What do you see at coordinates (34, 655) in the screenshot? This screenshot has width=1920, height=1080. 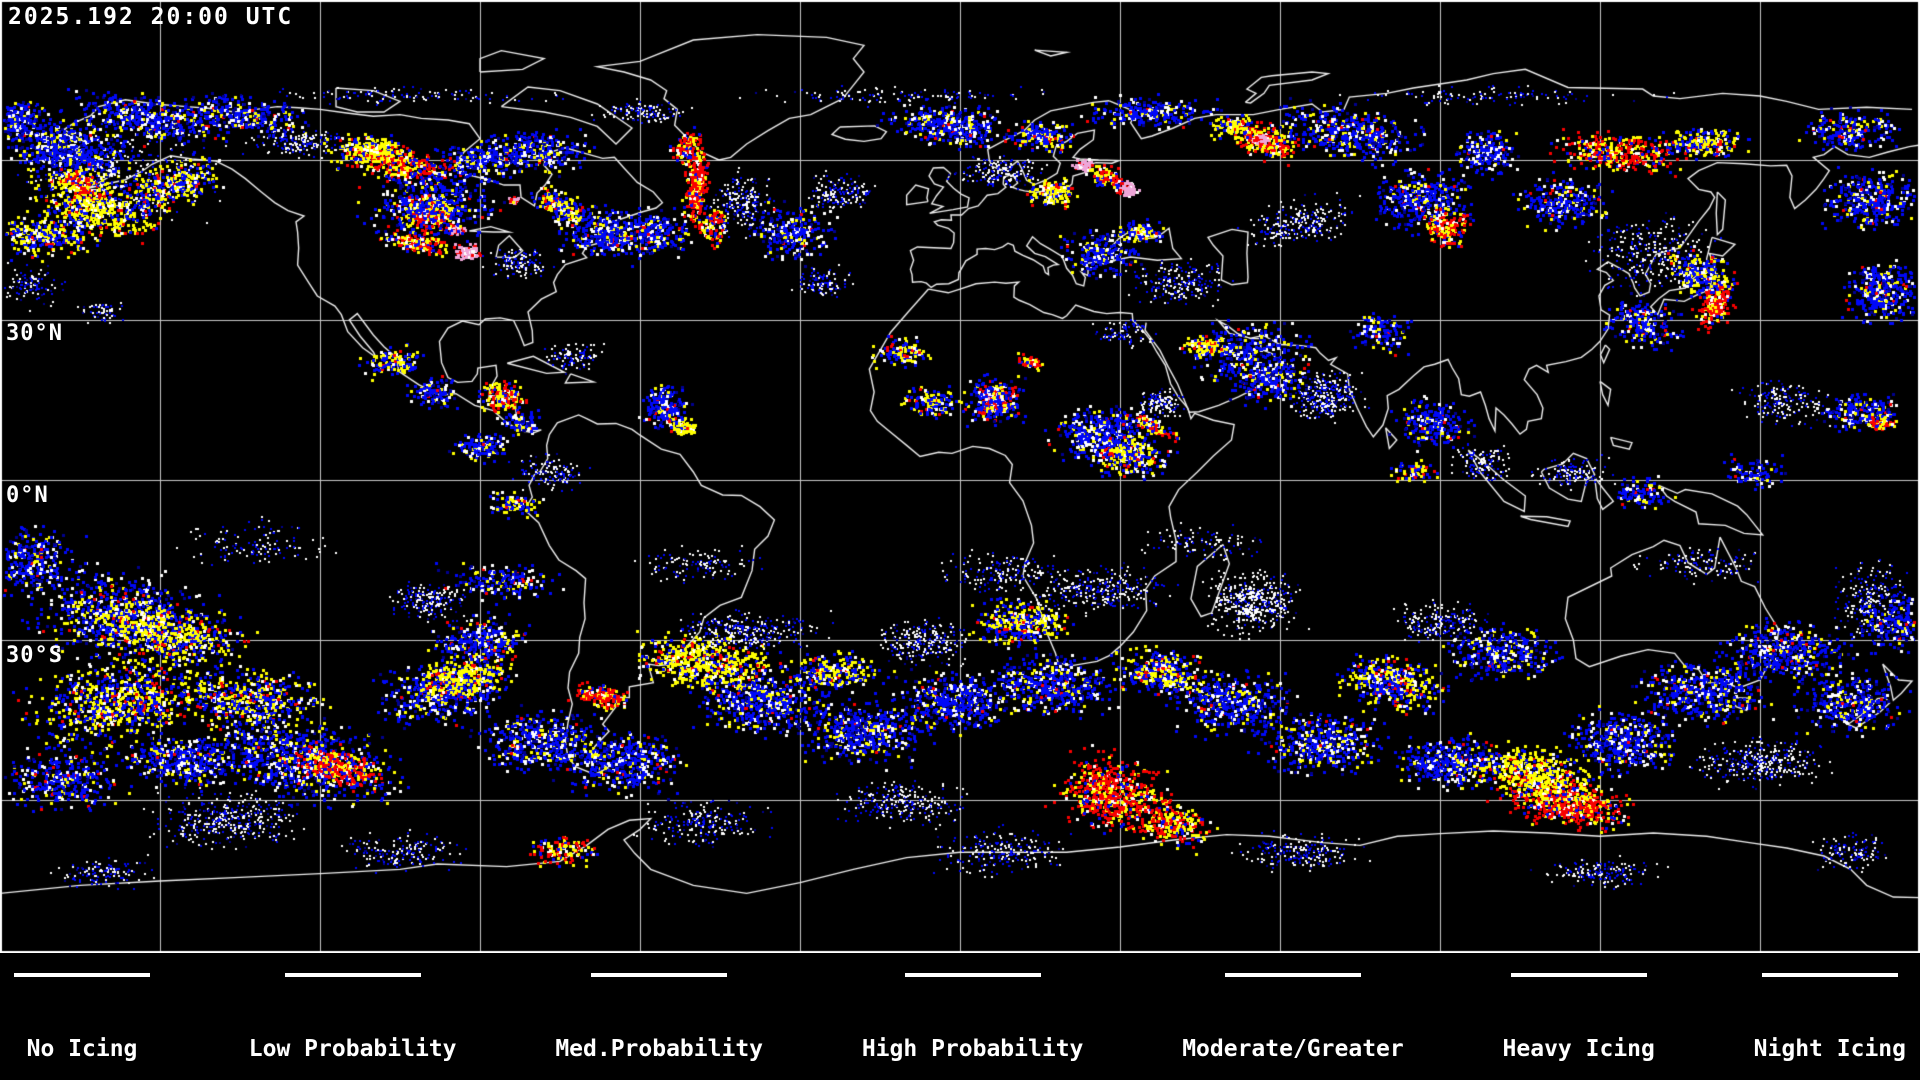 I see `latitude-label-30s: 30°S` at bounding box center [34, 655].